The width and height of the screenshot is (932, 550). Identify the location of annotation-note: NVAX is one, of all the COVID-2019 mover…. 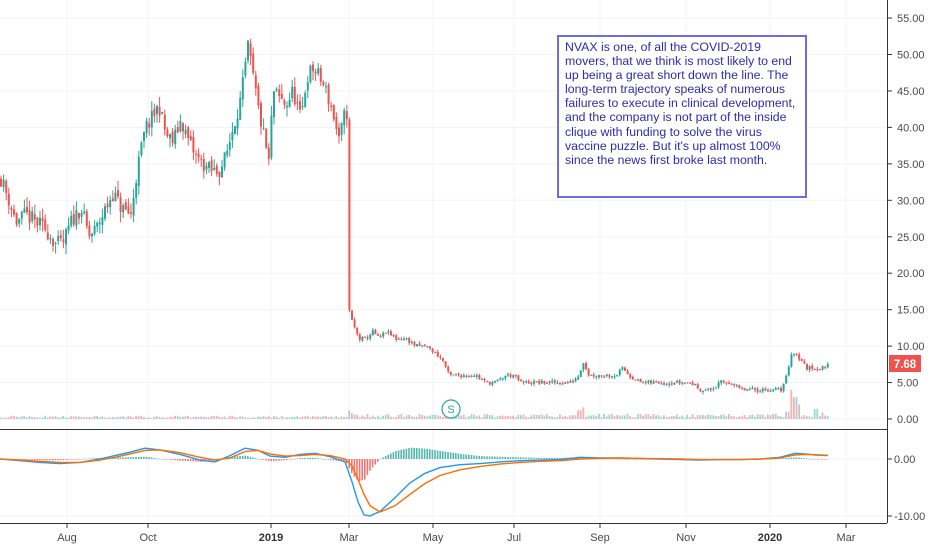
(682, 116).